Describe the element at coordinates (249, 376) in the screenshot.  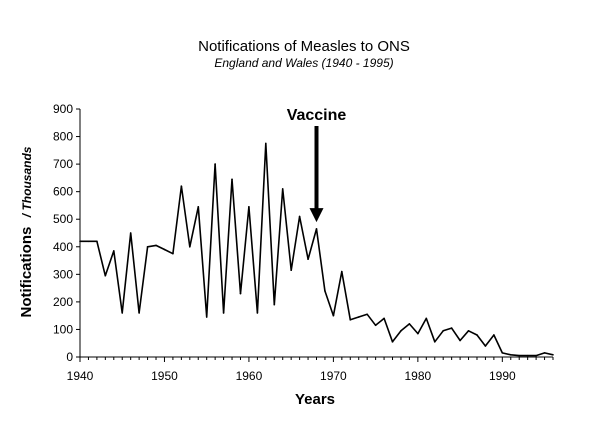
I see `x-tick-label: 1960` at that location.